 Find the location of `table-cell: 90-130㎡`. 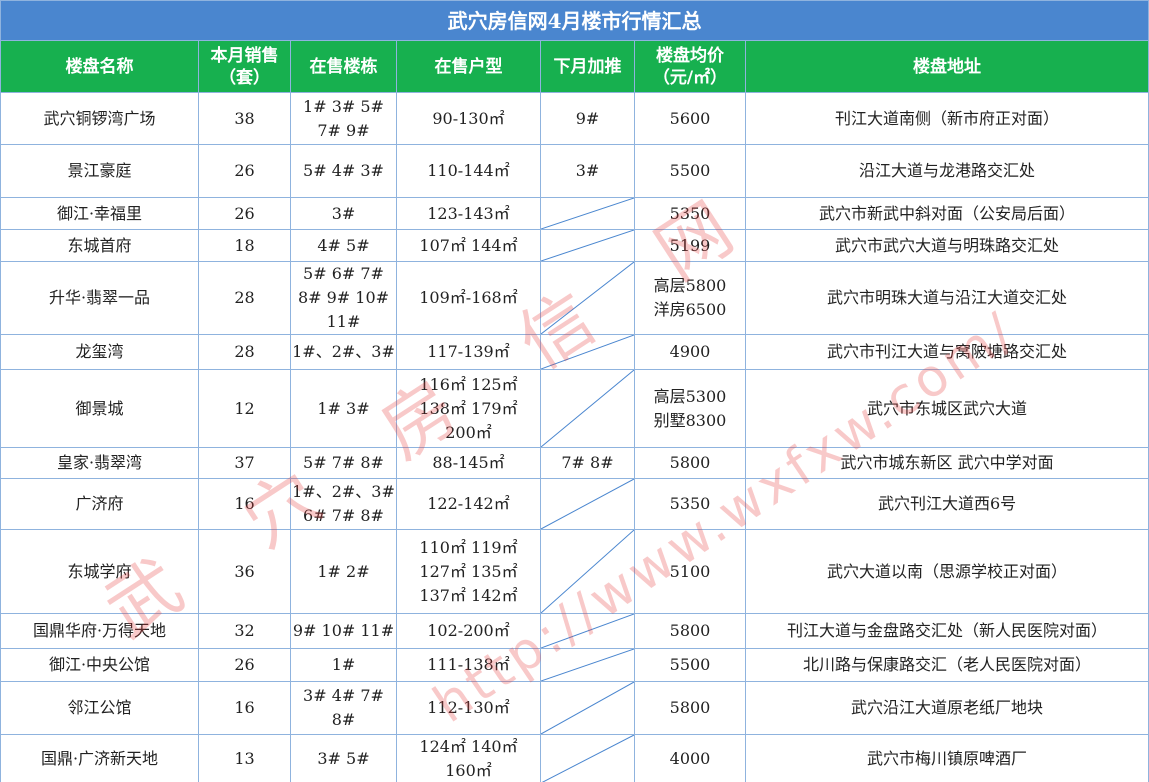

table-cell: 90-130㎡ is located at coordinates (468, 118).